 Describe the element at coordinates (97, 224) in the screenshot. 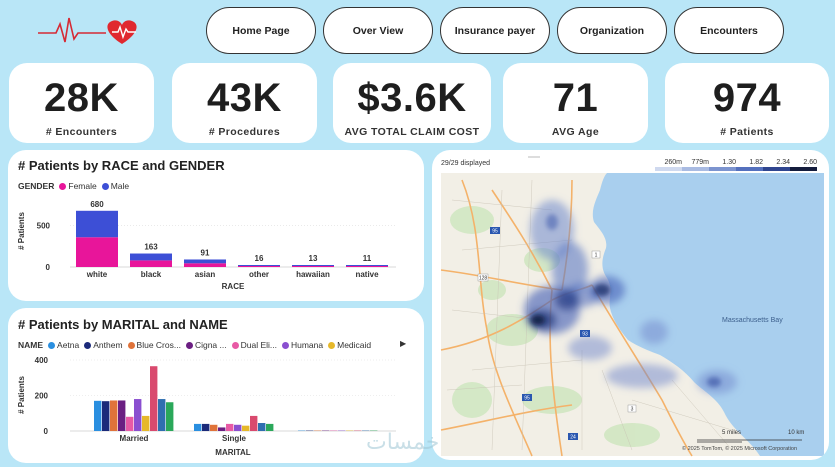

I see `bar-male-white` at that location.